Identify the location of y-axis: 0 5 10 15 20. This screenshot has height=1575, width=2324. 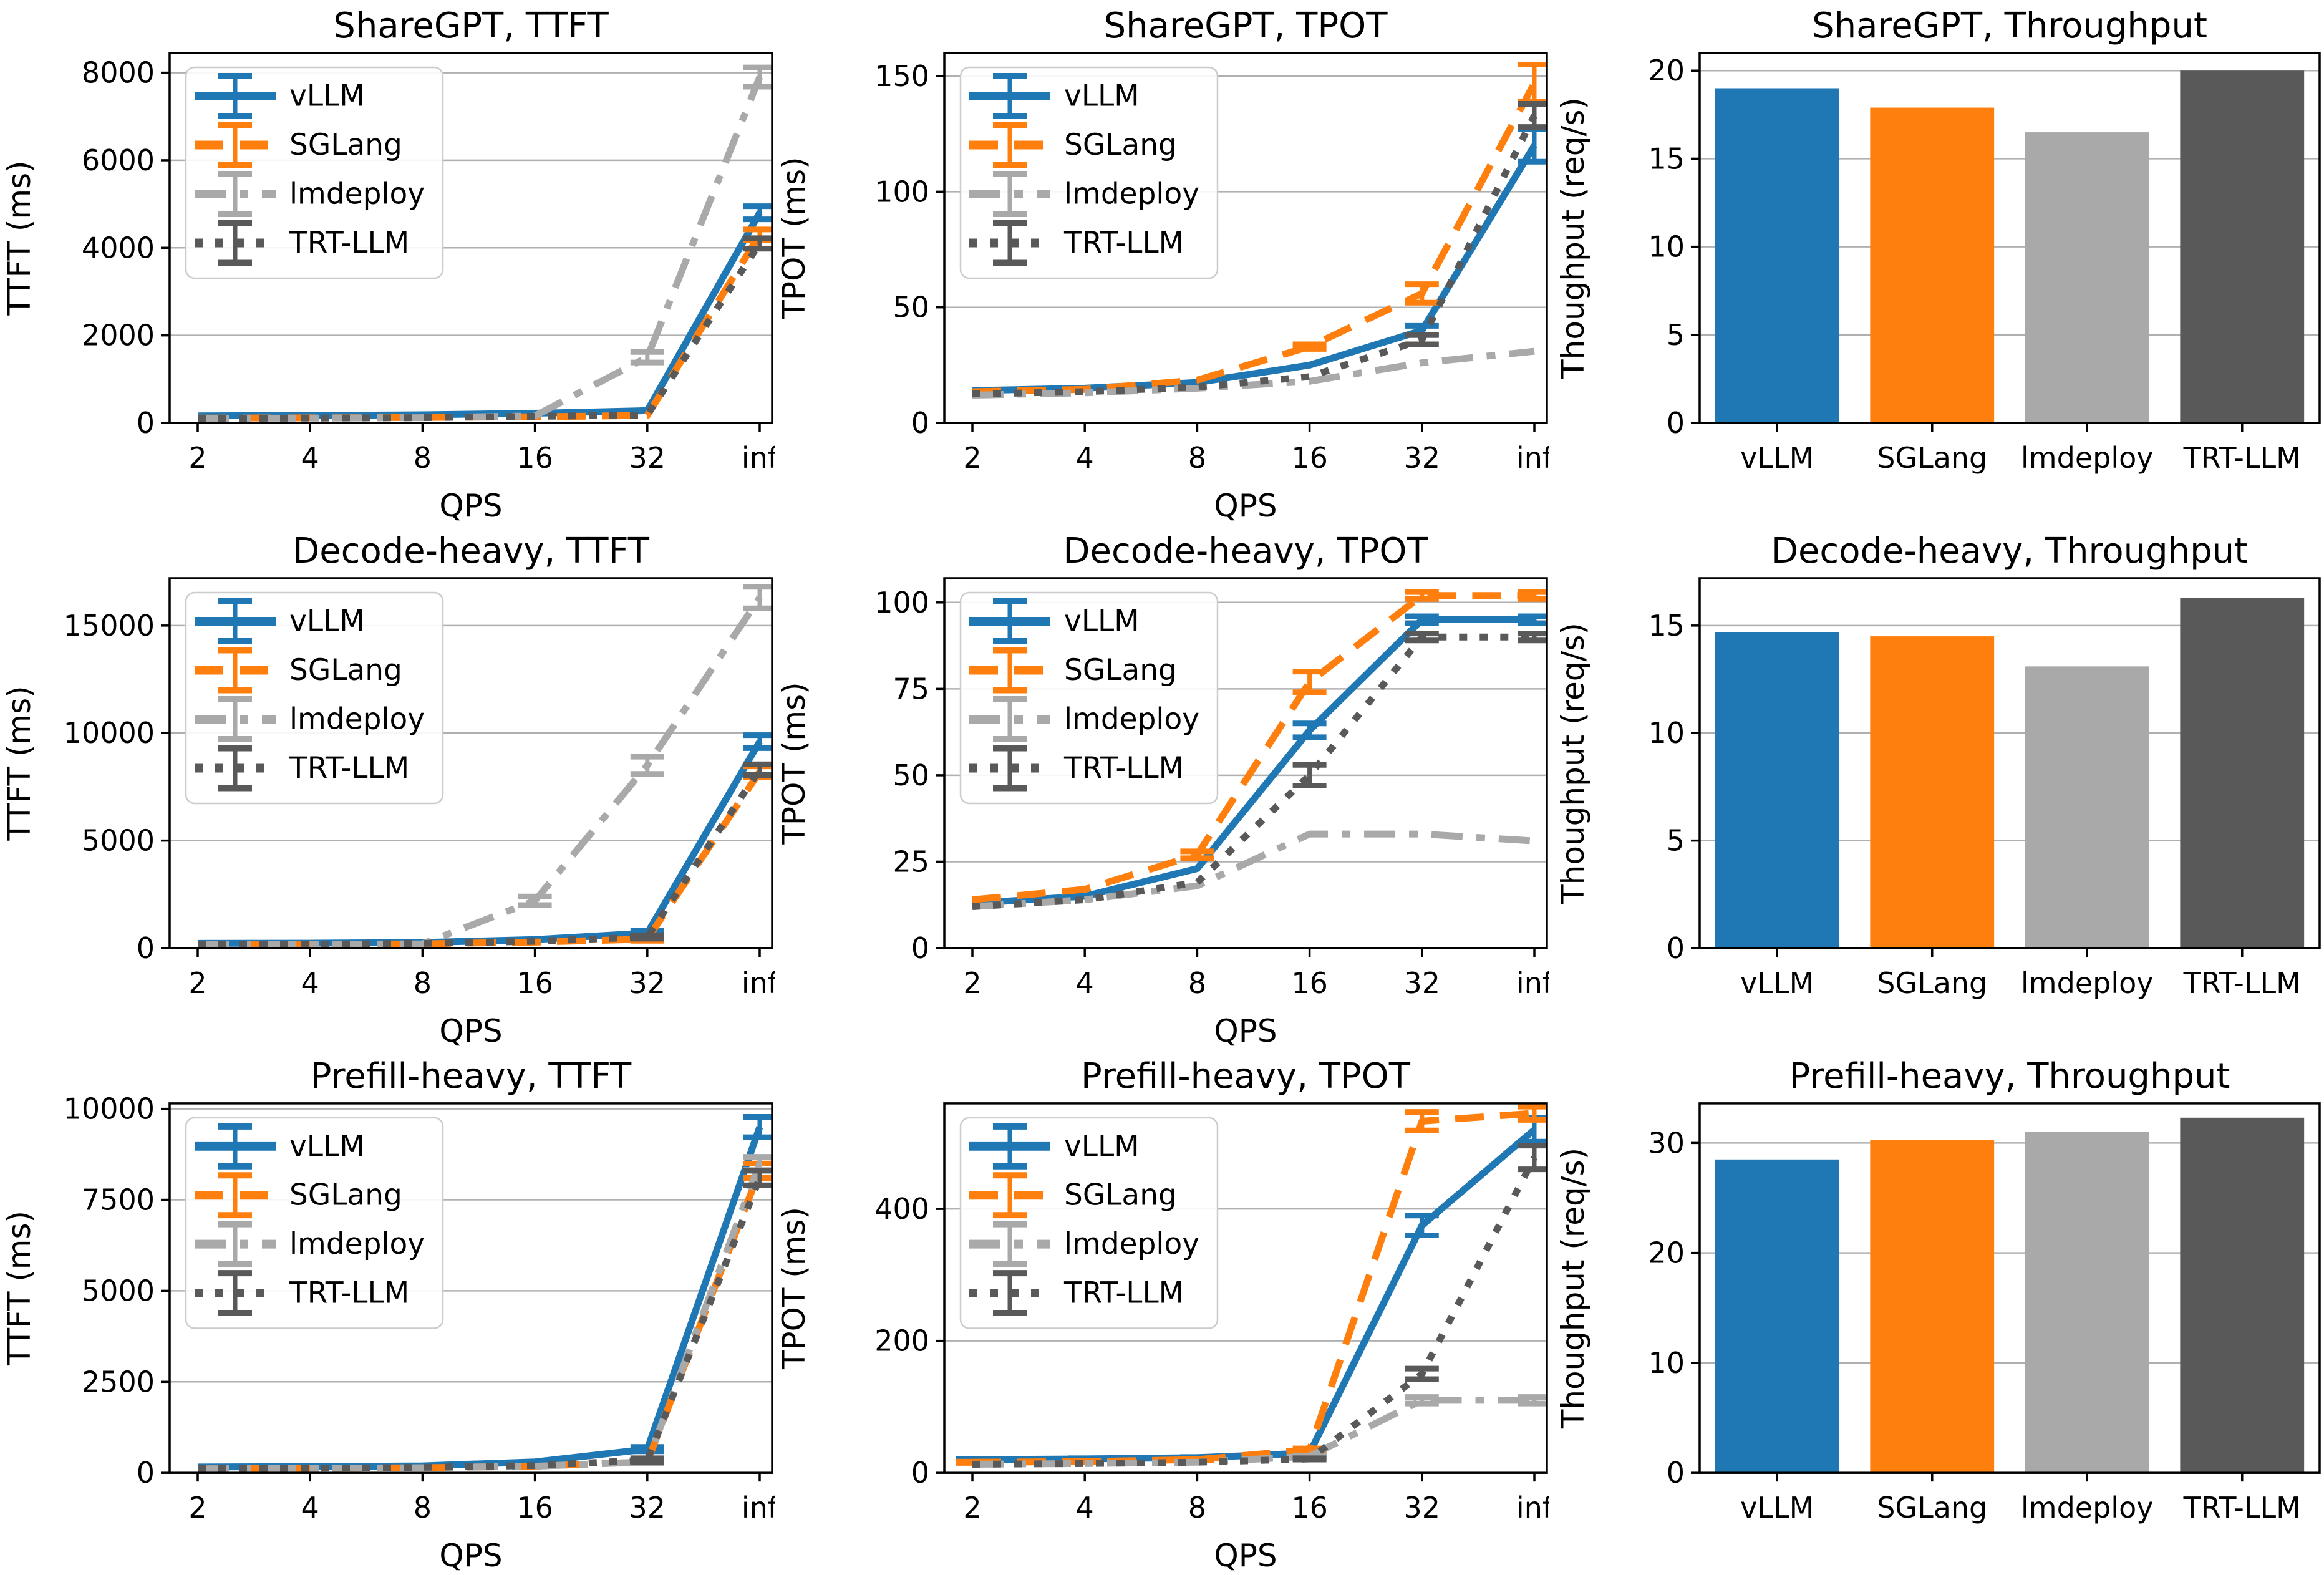
(1674, 247).